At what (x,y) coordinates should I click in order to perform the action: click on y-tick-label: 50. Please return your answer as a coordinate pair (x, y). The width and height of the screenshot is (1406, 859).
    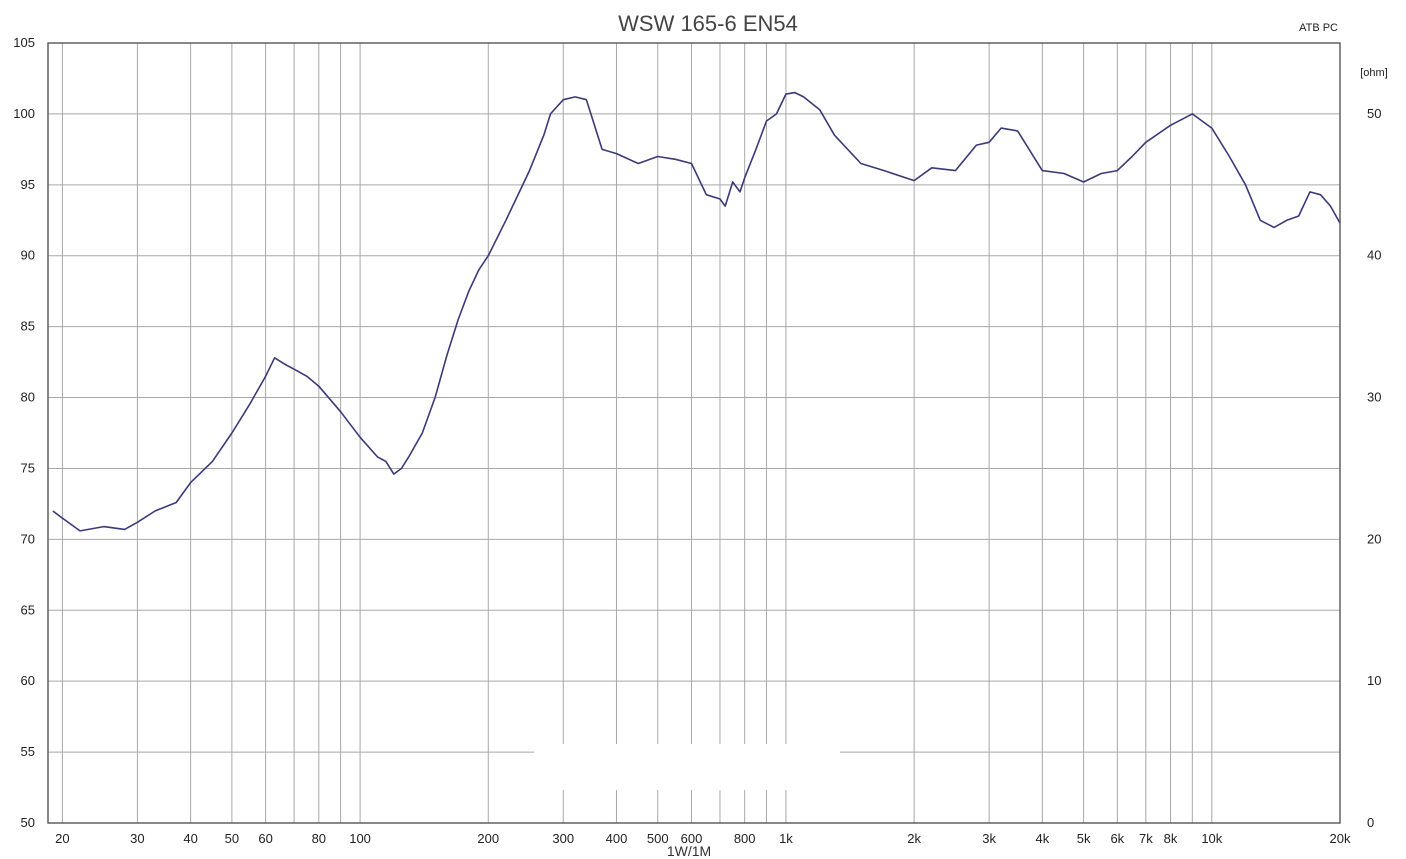
    Looking at the image, I should click on (28, 822).